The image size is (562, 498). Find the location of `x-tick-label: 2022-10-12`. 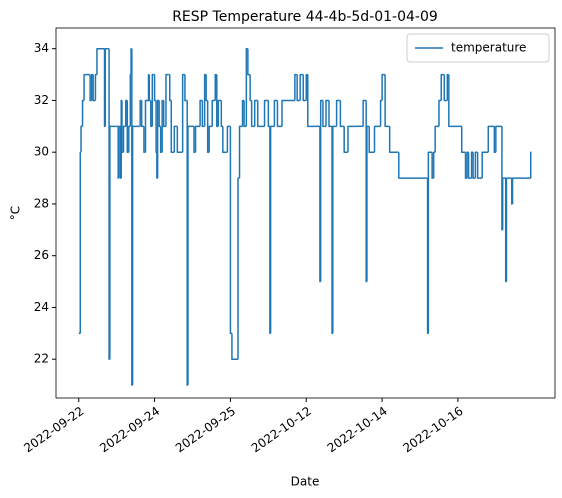

x-tick-label: 2022-10-12 is located at coordinates (281, 429).